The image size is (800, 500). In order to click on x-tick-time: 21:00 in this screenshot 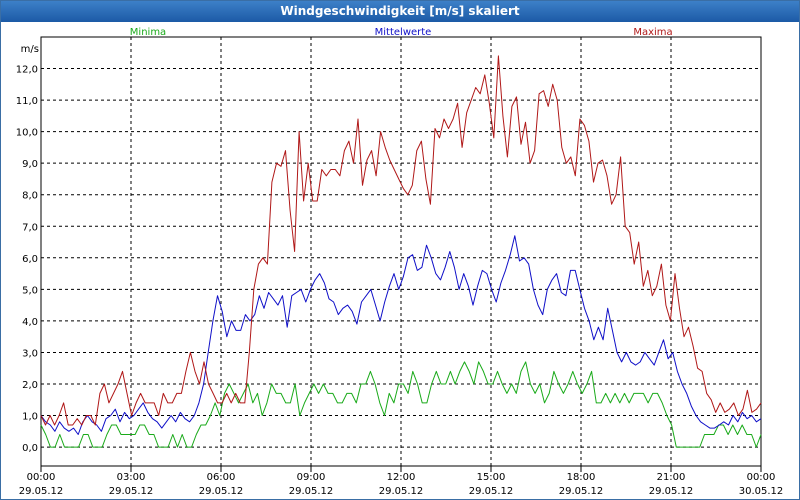, I will do `click(671, 477)`.